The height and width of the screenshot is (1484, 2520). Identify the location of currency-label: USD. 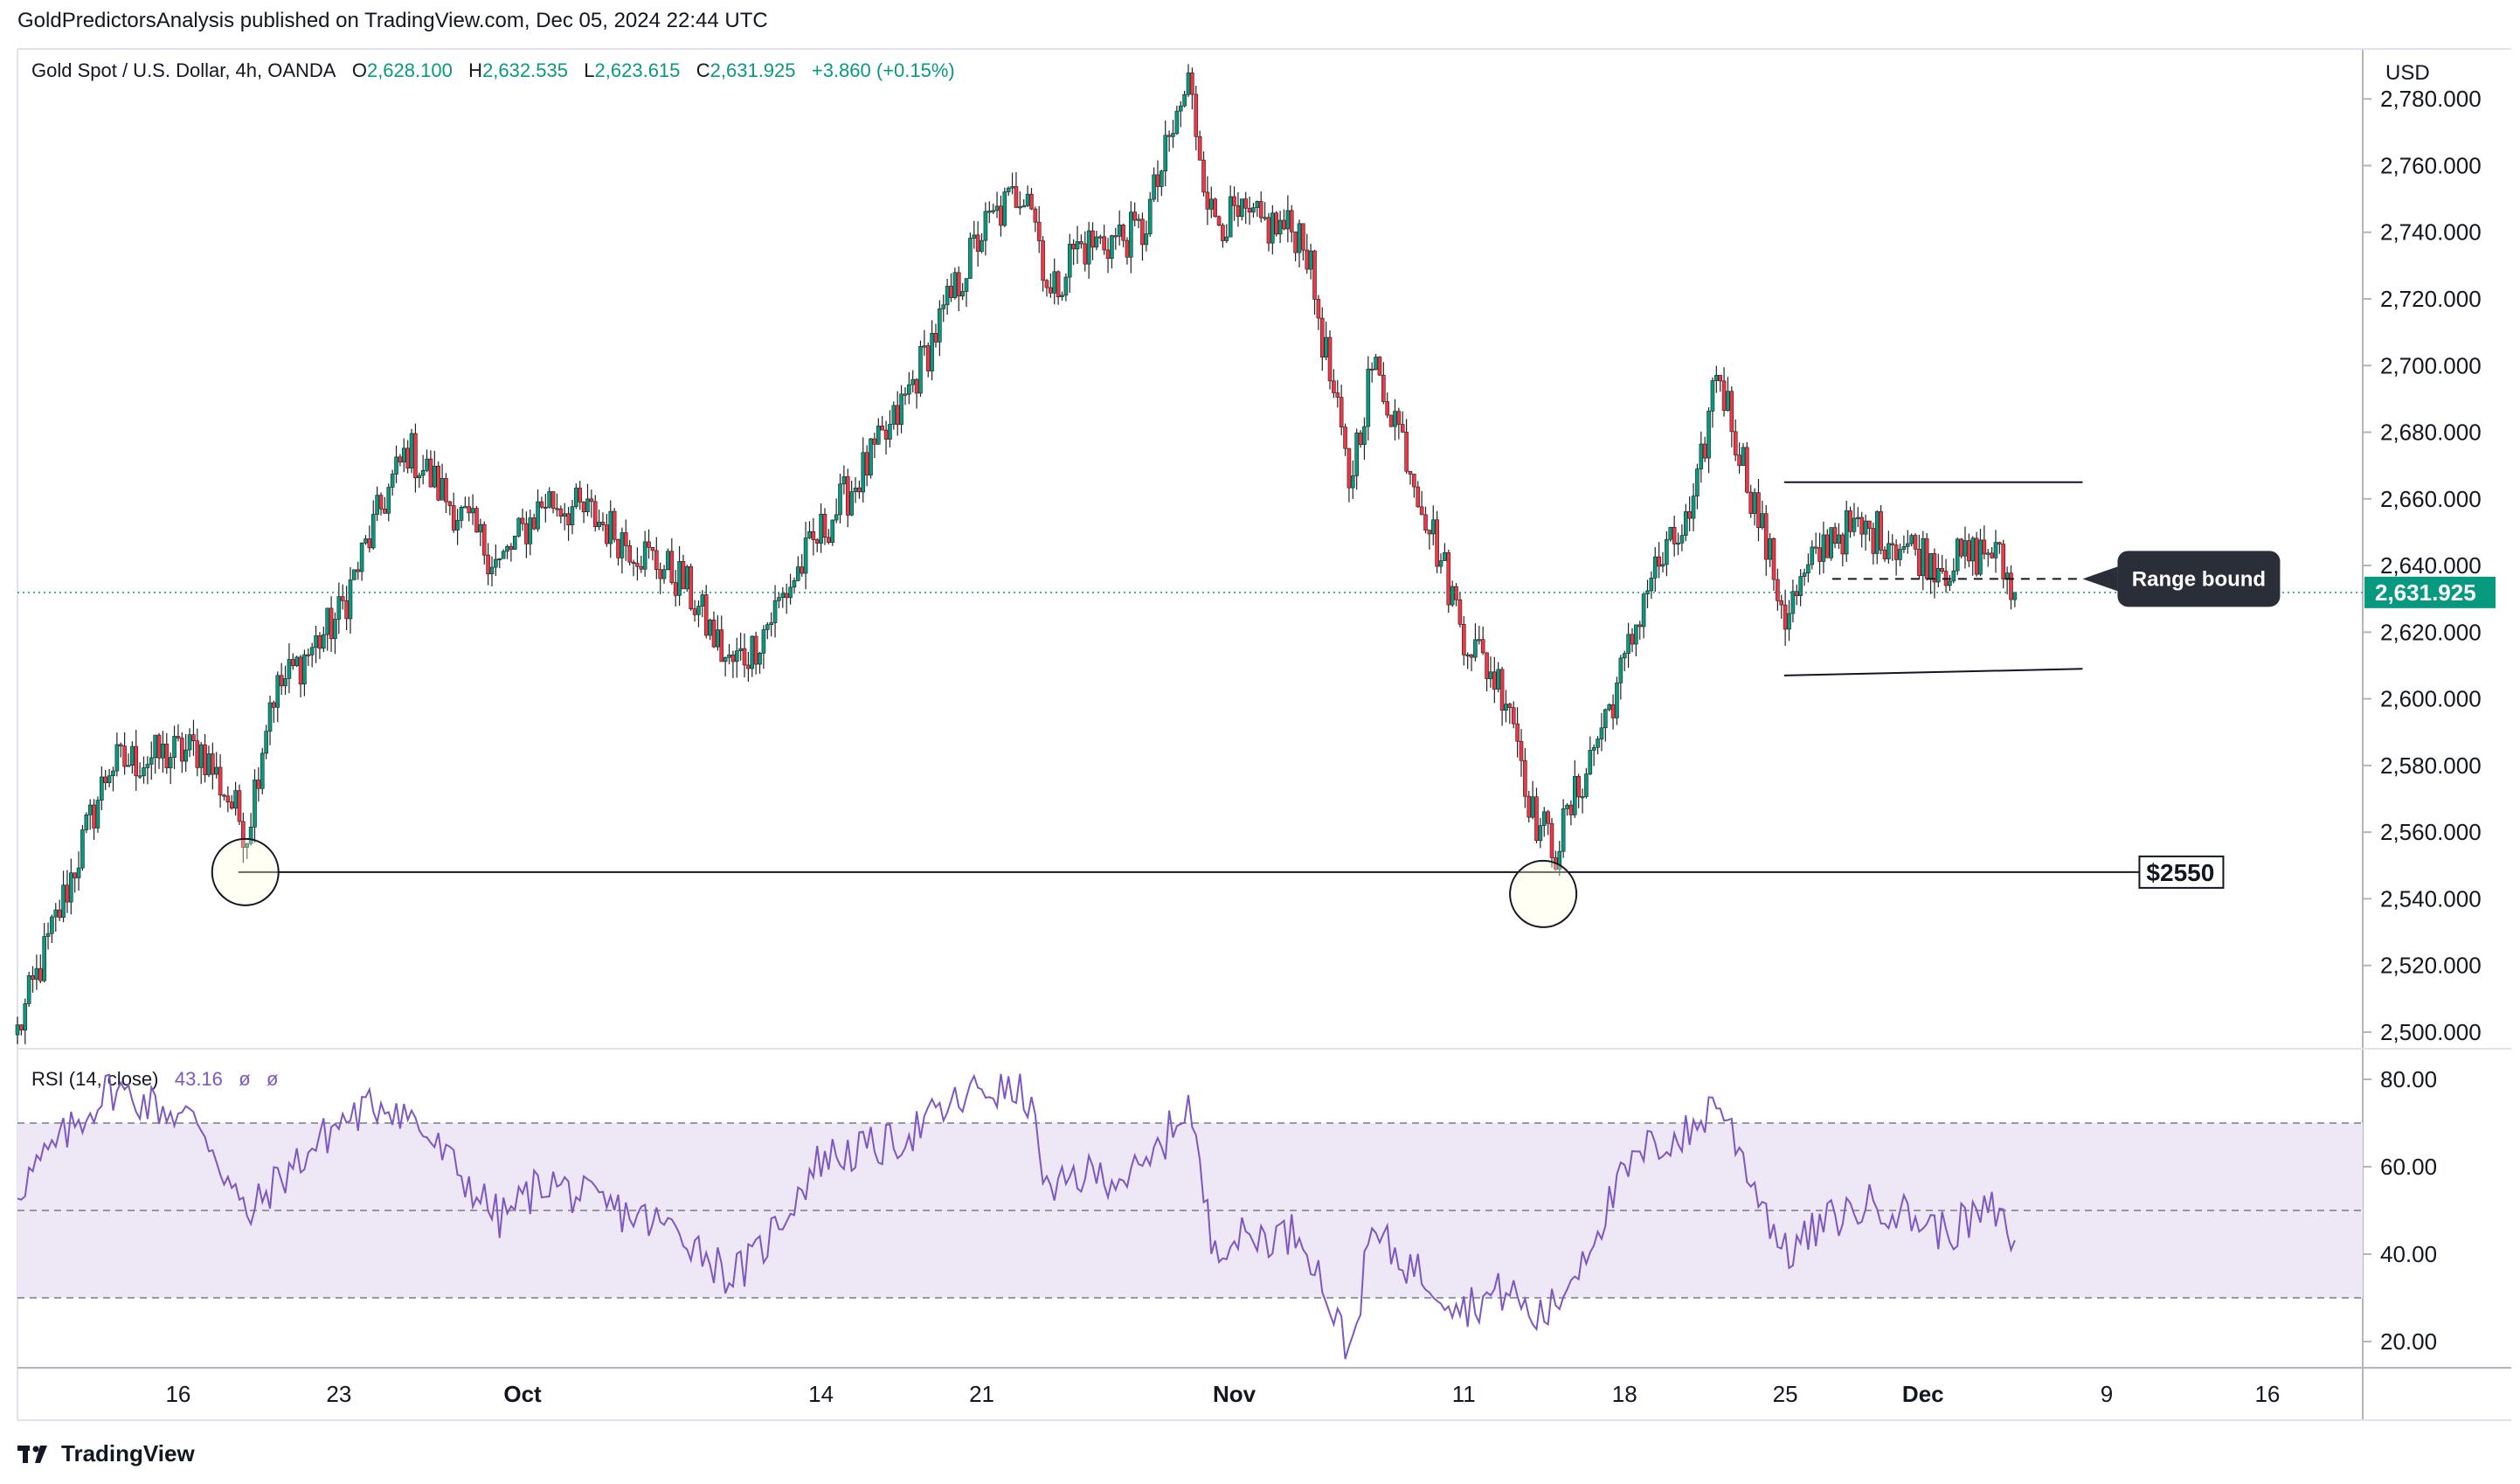
(2407, 73).